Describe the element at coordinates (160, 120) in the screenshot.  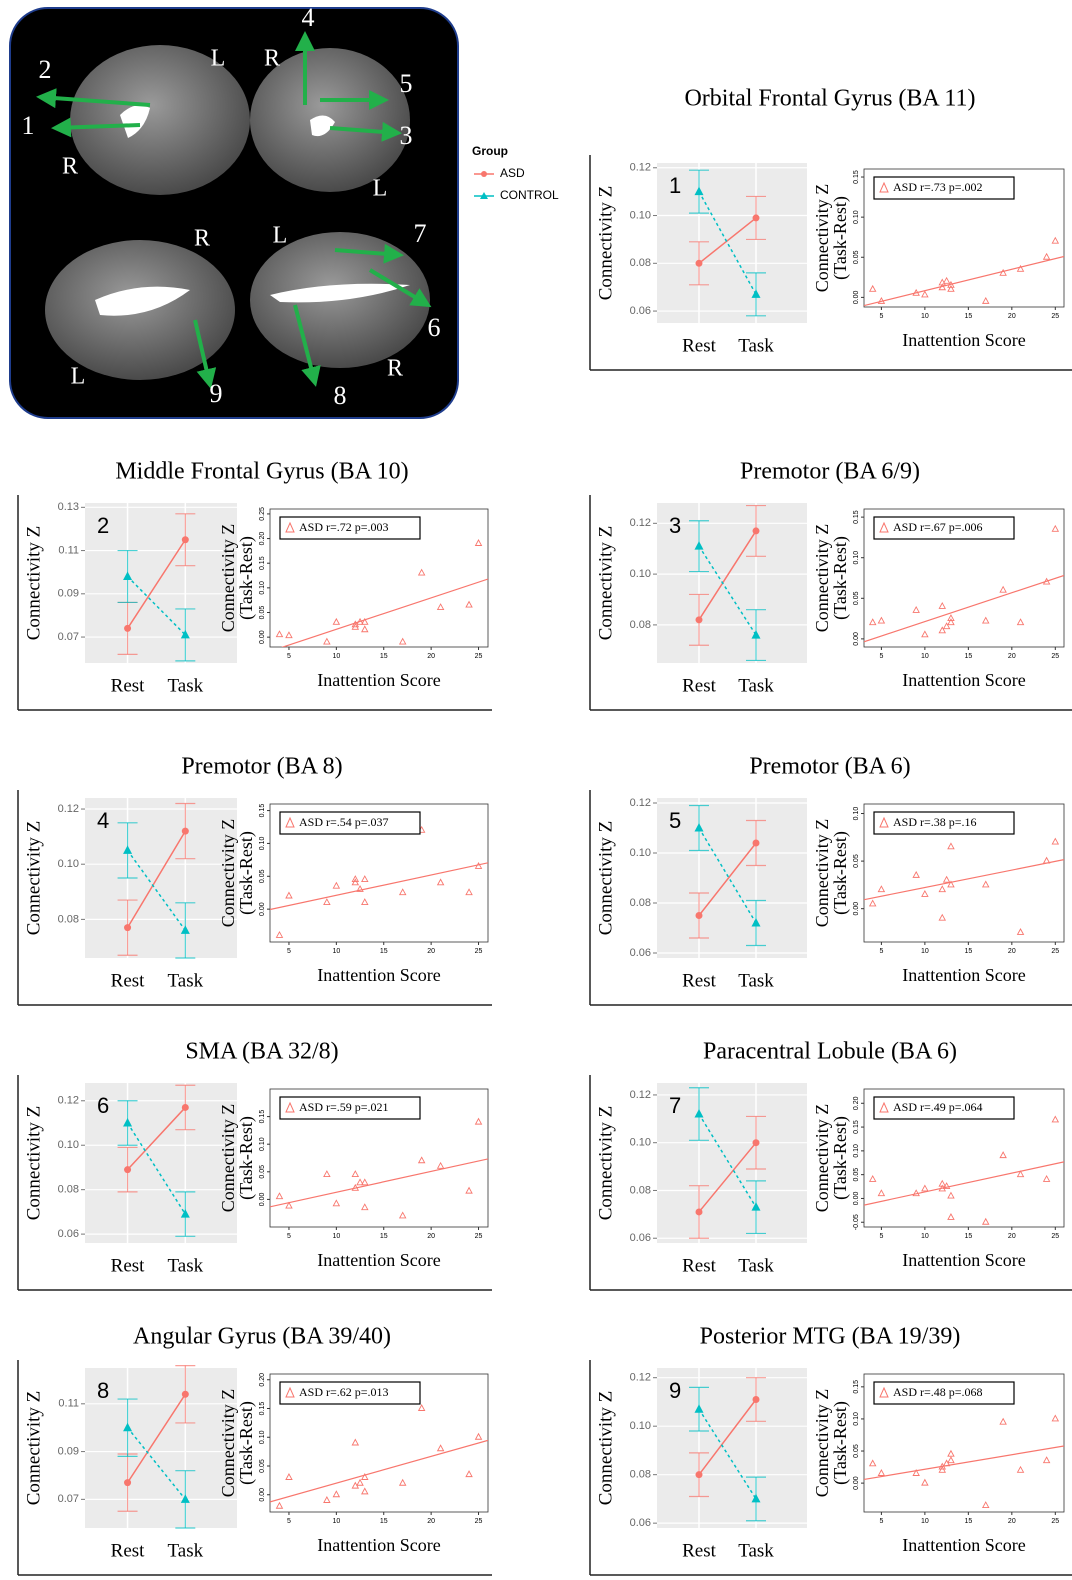
I see `brain-render` at that location.